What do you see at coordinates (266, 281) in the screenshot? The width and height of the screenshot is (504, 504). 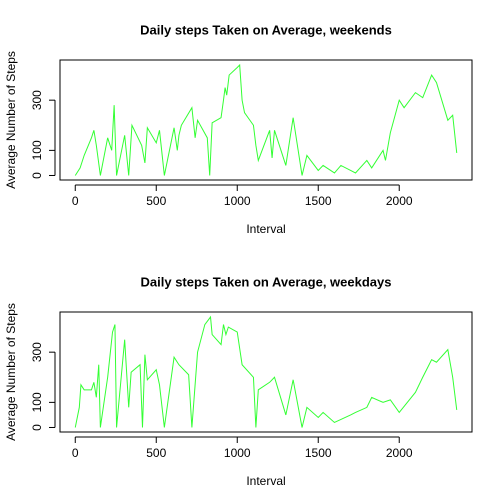 I see `chart-title: Daily steps Taken on Average, weekdays` at bounding box center [266, 281].